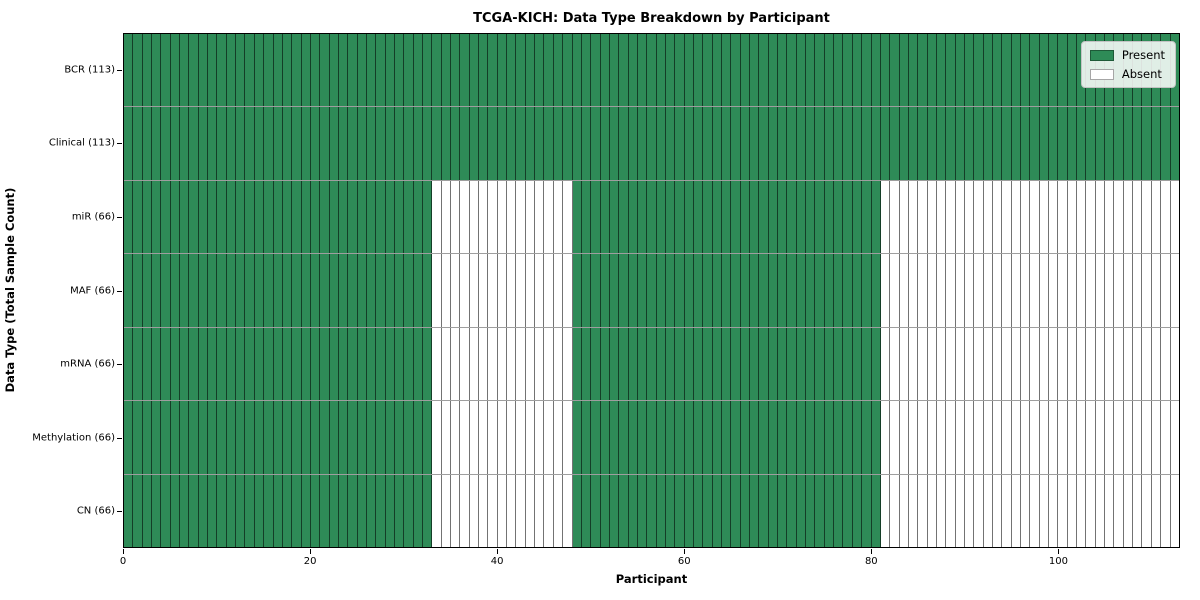  I want to click on legend: Present Absent, so click(1128, 64).